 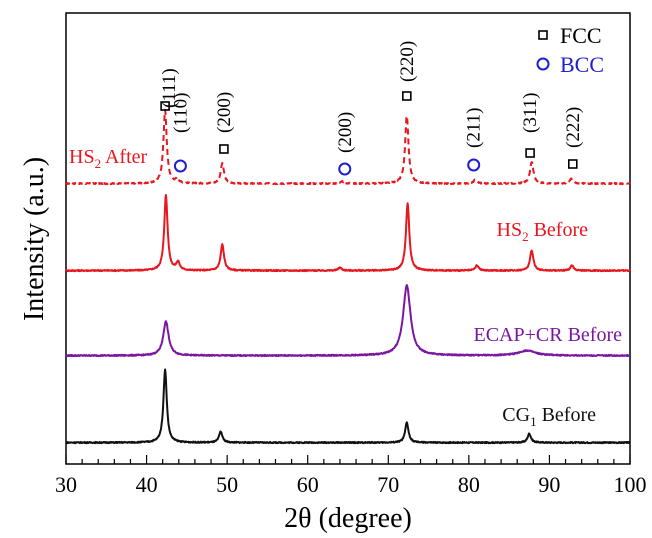 I want to click on x-tick-label: 90, so click(x=549, y=484).